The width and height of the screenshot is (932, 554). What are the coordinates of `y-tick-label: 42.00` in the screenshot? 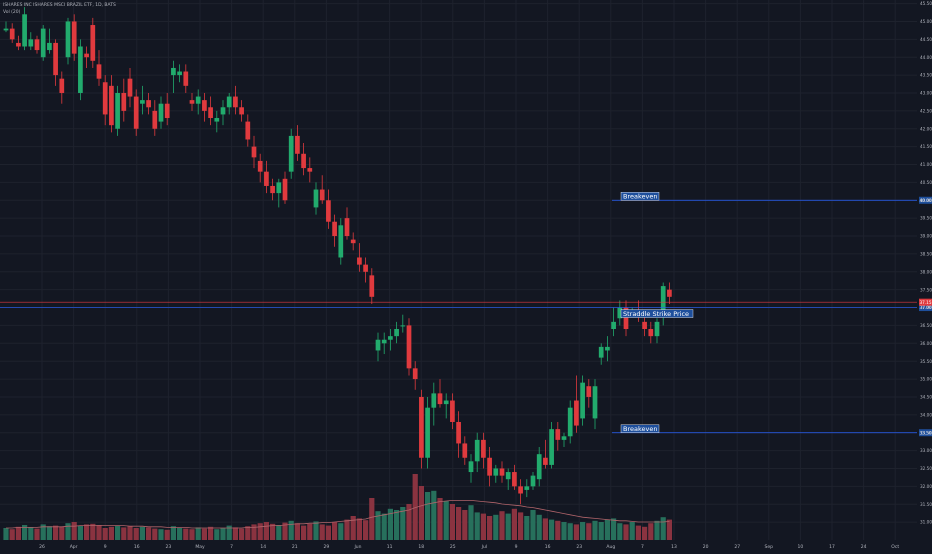 It's located at (926, 128).